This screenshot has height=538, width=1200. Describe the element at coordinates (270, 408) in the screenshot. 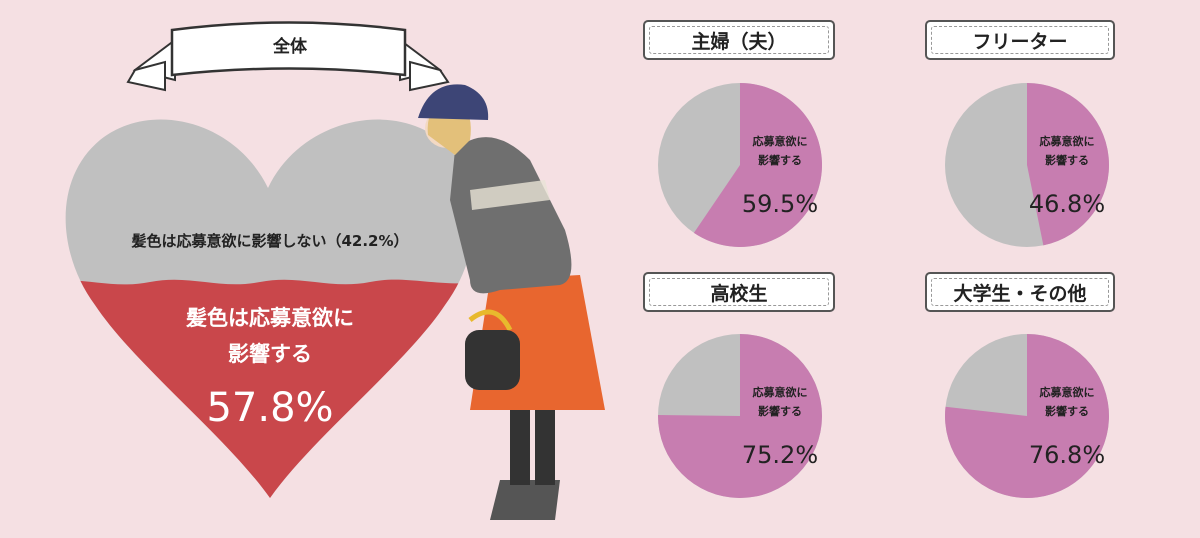

I see `heart-yes-value: 57.8%` at that location.